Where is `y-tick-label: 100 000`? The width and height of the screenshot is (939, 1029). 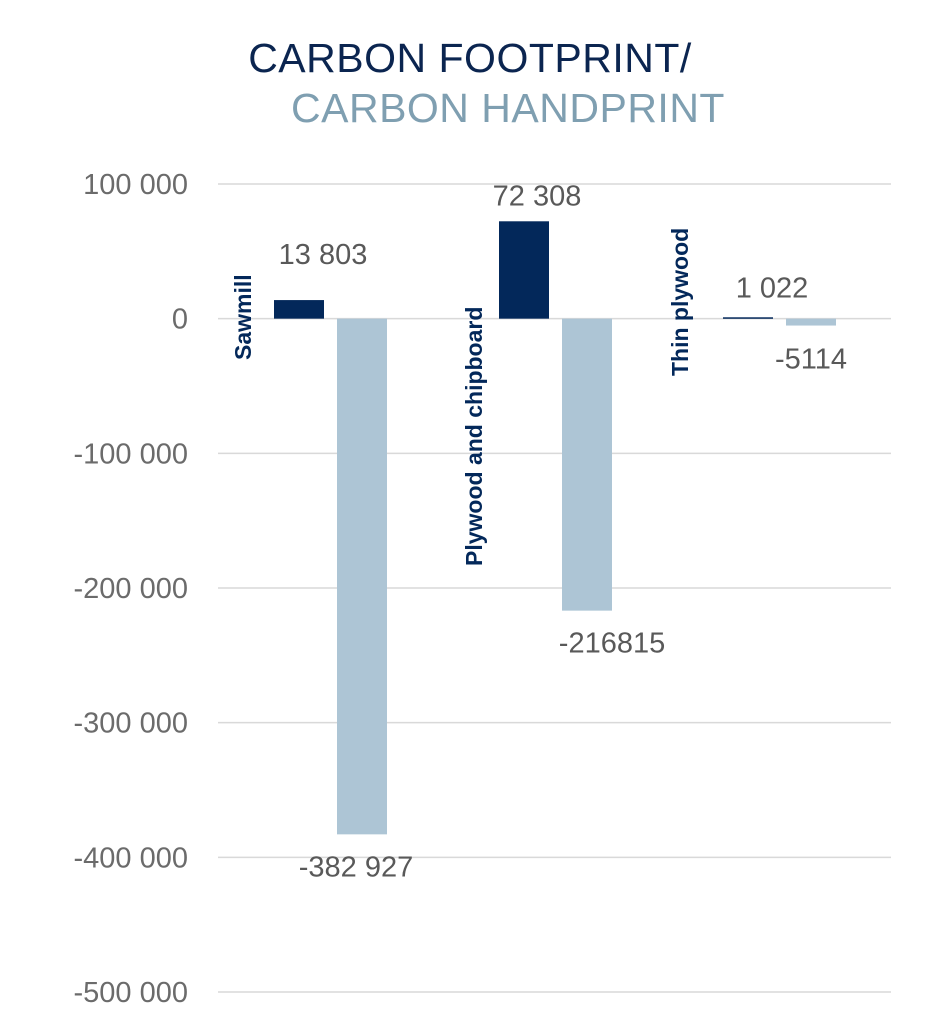
y-tick-label: 100 000 is located at coordinates (135, 185).